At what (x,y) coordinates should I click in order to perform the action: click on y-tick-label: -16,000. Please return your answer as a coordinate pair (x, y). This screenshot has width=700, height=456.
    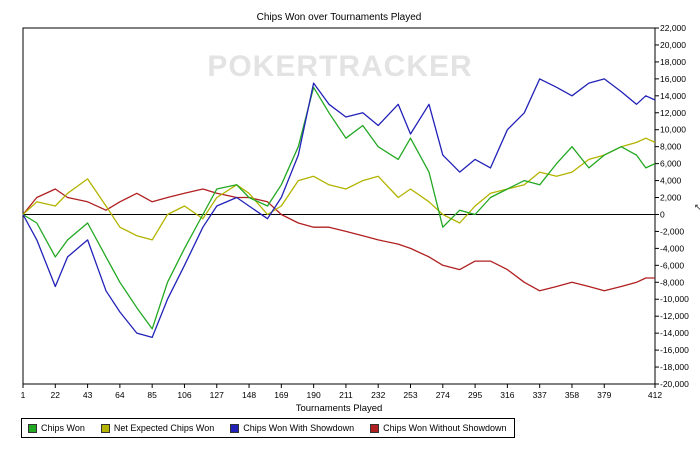
    Looking at the image, I should click on (674, 350).